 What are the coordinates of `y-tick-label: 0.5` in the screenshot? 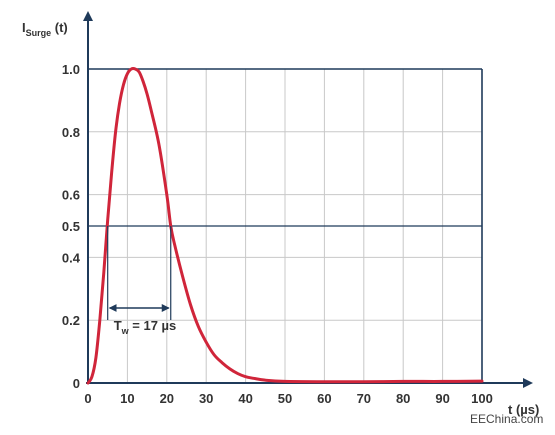 It's located at (71, 226).